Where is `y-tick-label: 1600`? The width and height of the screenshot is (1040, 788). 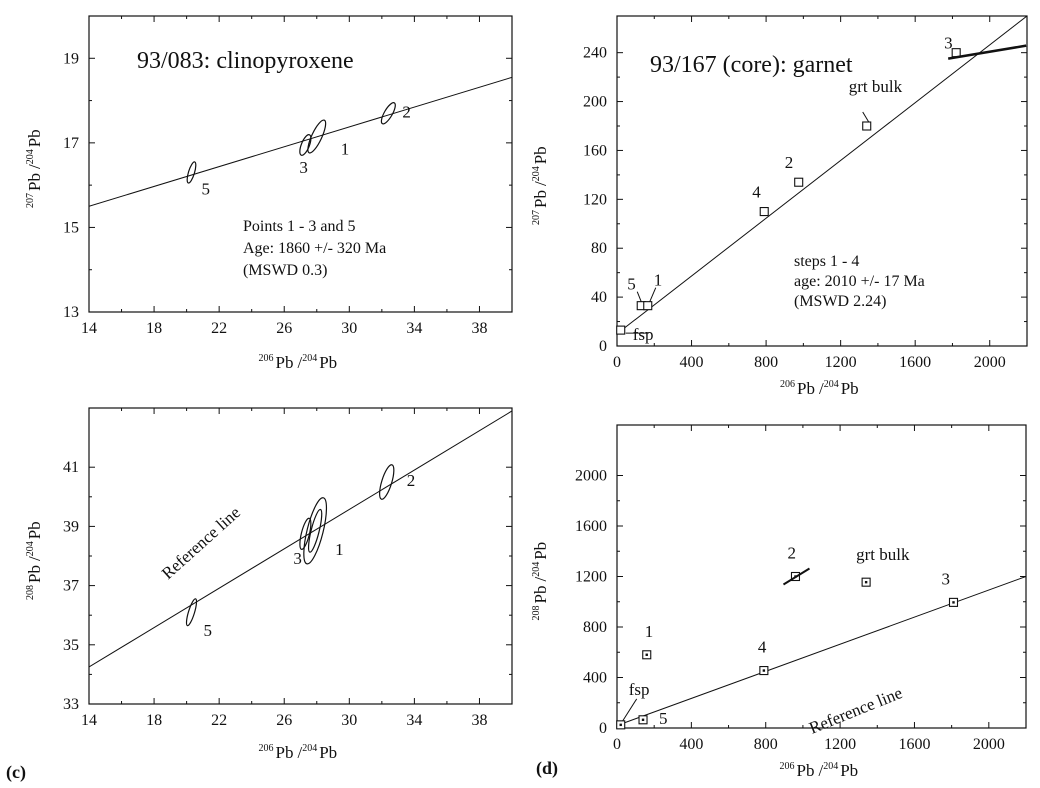 y-tick-label: 1600 is located at coordinates (591, 526).